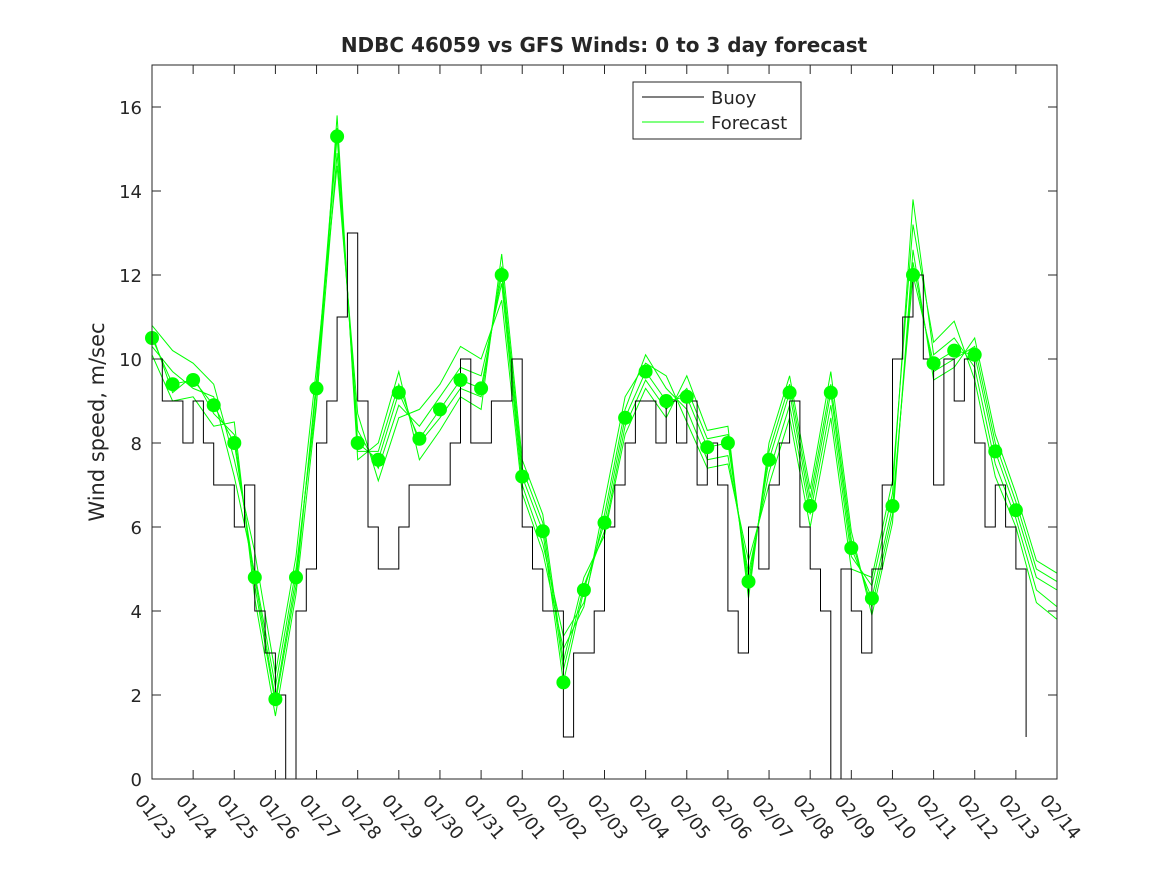 Image resolution: width=1167 pixels, height=875 pixels. Describe the element at coordinates (130, 192) in the screenshot. I see `y-tick-label: 14` at that location.